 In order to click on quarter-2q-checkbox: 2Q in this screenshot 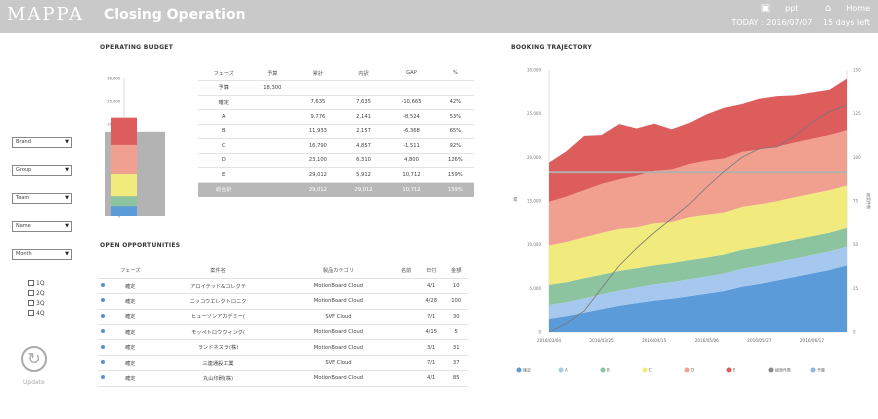, I will do `click(36, 294)`.